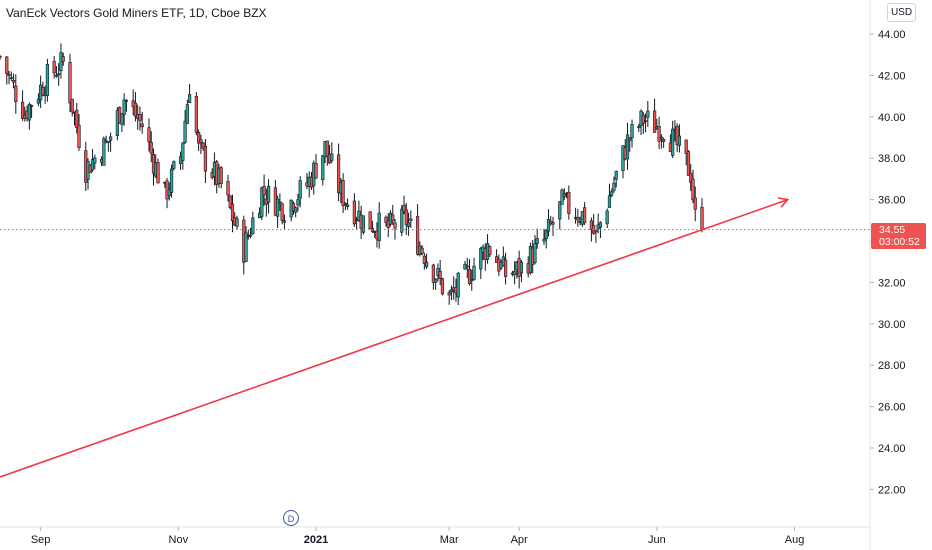  Describe the element at coordinates (519, 540) in the screenshot. I see `x-tick-label: Apr` at that location.